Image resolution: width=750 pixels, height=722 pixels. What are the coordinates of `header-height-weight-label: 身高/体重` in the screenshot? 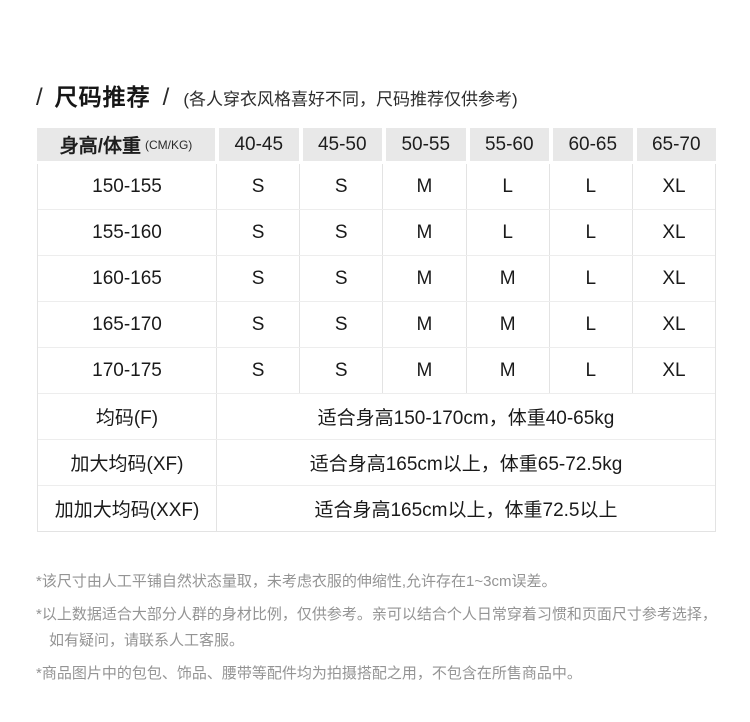 It's located at (100, 146).